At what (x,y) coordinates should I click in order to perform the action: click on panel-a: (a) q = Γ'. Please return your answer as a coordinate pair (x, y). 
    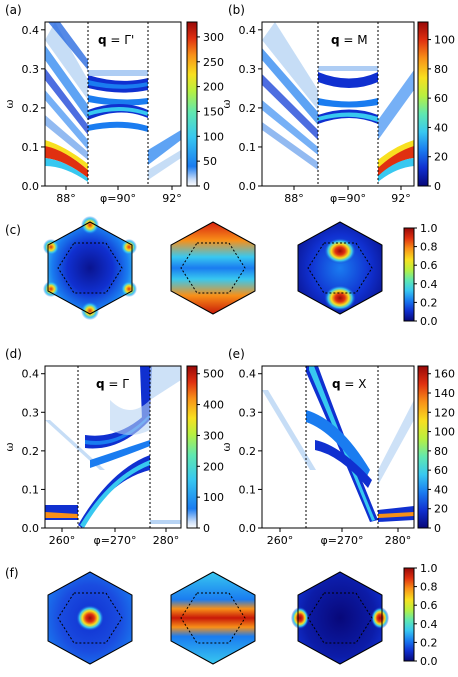
    Looking at the image, I should click on (113, 104).